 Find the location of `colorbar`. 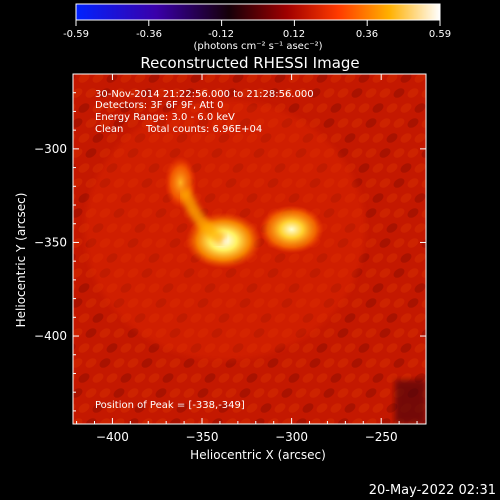

colorbar is located at coordinates (258, 12).